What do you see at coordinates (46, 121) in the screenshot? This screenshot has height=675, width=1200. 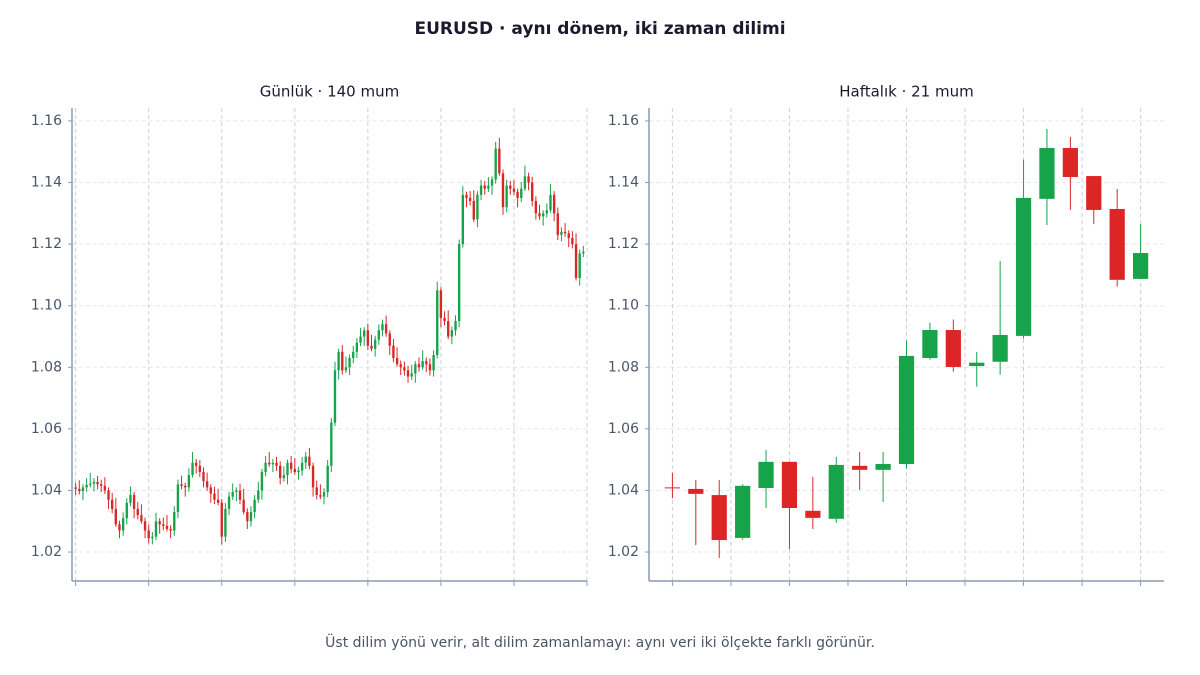 I see `y-tick-label: 1.16` at bounding box center [46, 121].